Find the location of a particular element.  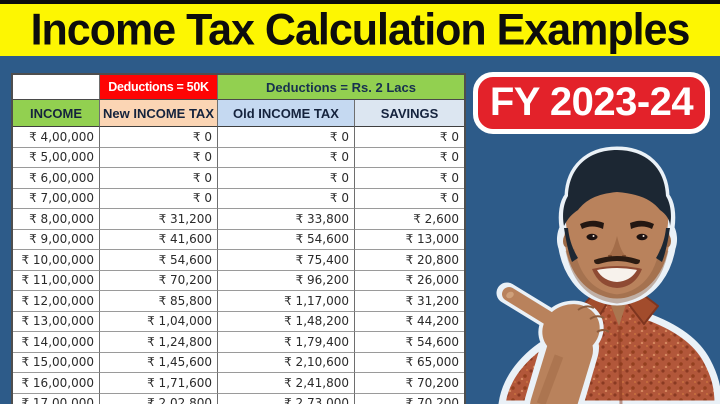

table-cell: ₹ 15,00,000 is located at coordinates (56, 362).